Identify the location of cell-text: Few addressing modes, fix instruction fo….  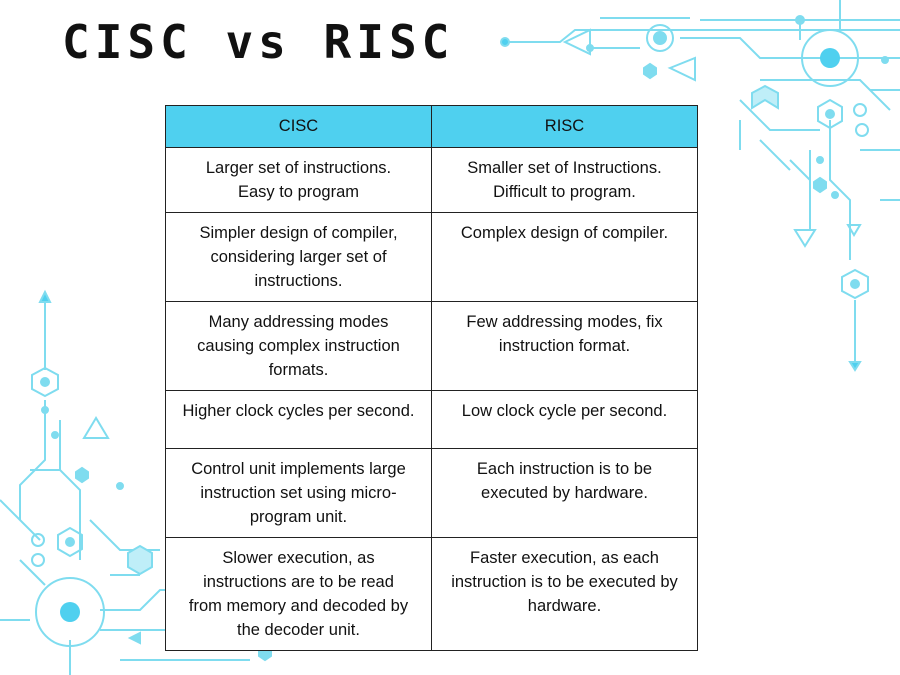
(564, 334).